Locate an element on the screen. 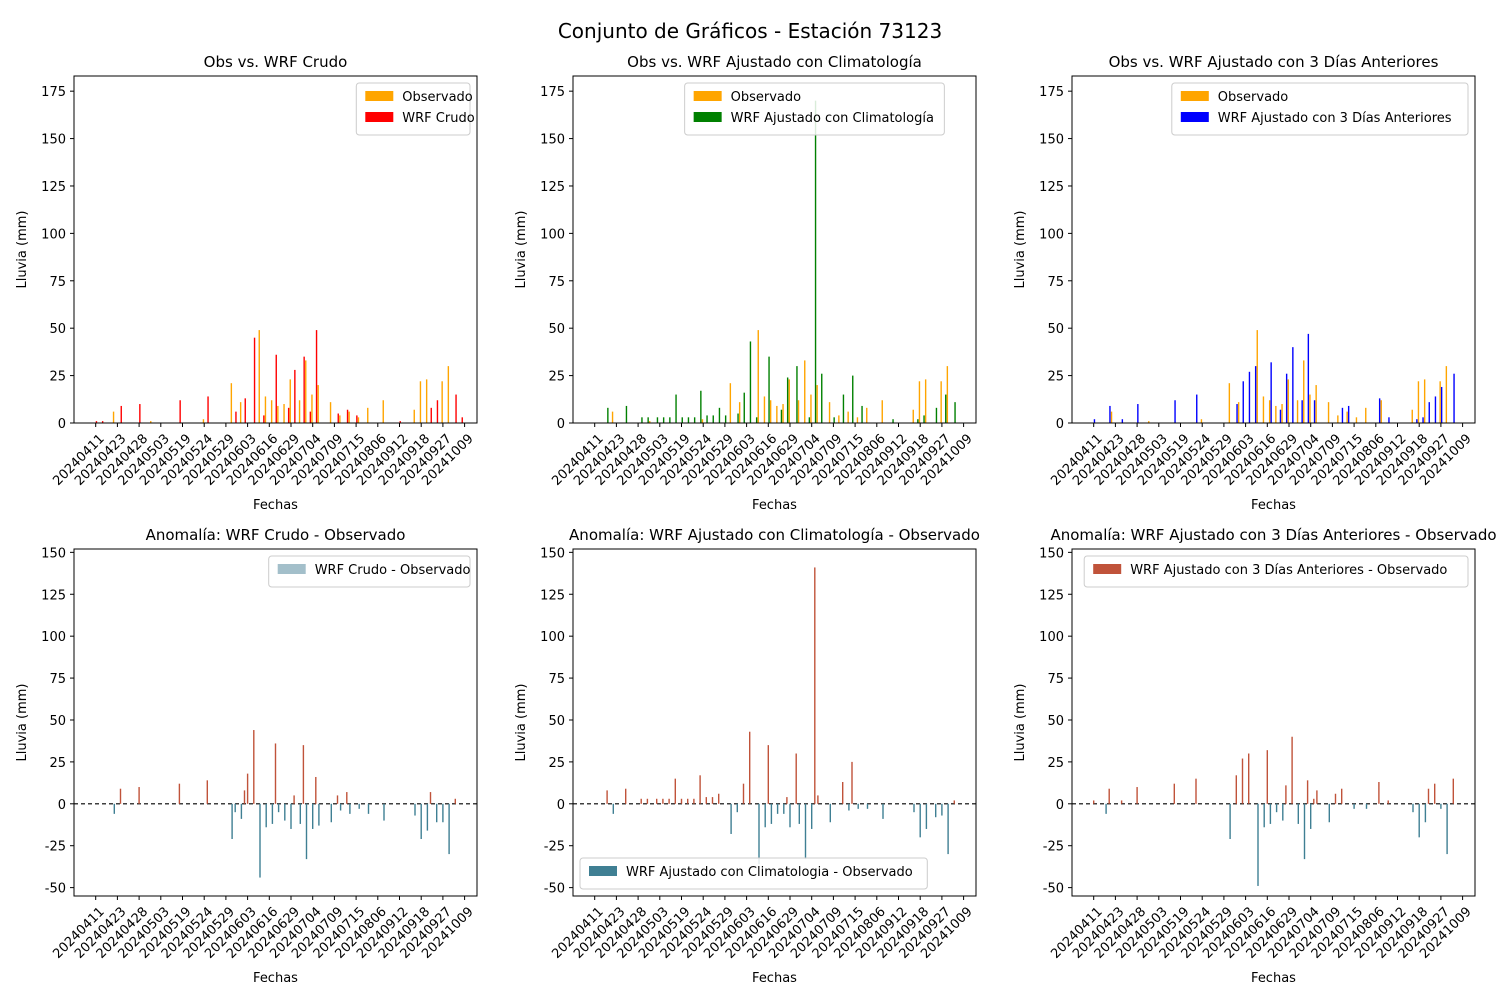  y-tick-label: 150 is located at coordinates (1051, 553).